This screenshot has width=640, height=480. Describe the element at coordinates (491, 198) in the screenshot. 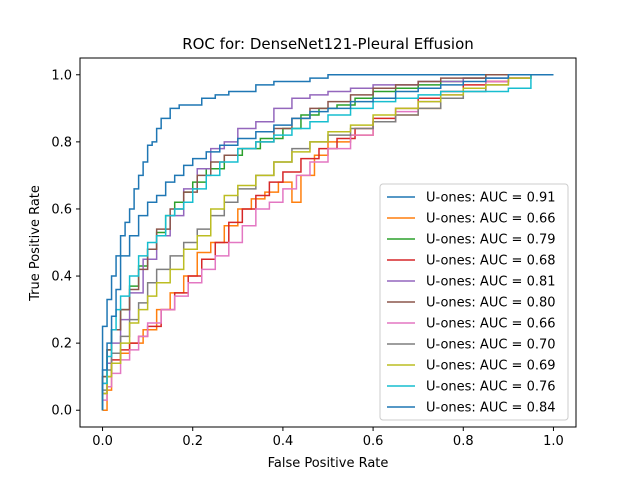

I see `legend-label-1: U-ones: AUC = 0.91` at that location.